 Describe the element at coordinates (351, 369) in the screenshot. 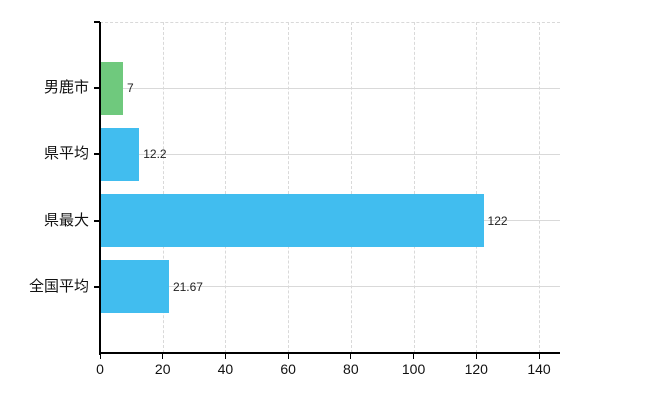

I see `x-tick-label: 80` at that location.